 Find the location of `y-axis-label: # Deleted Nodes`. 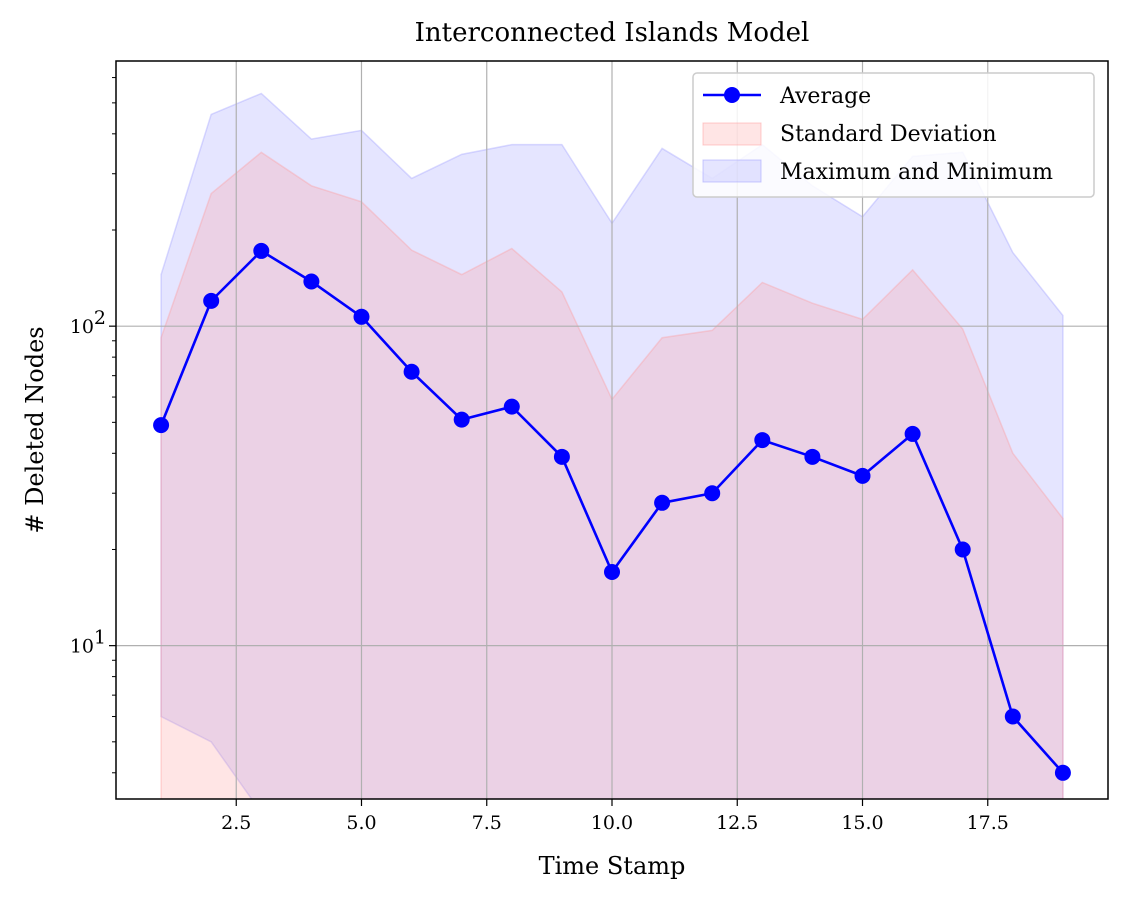

y-axis-label: # Deleted Nodes is located at coordinates (35, 429).